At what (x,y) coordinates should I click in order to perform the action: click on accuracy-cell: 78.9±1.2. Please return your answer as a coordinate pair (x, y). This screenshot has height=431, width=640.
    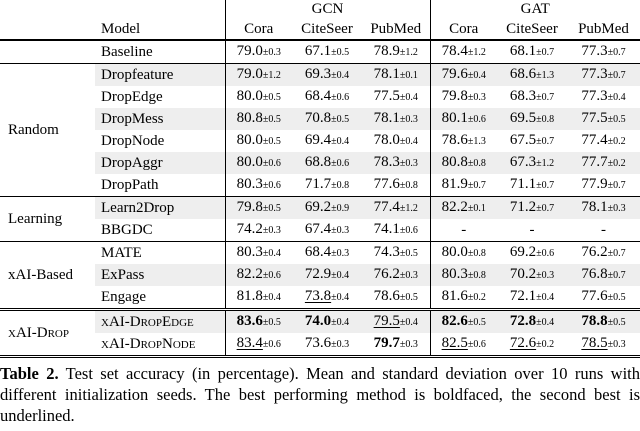
    Looking at the image, I should click on (396, 52).